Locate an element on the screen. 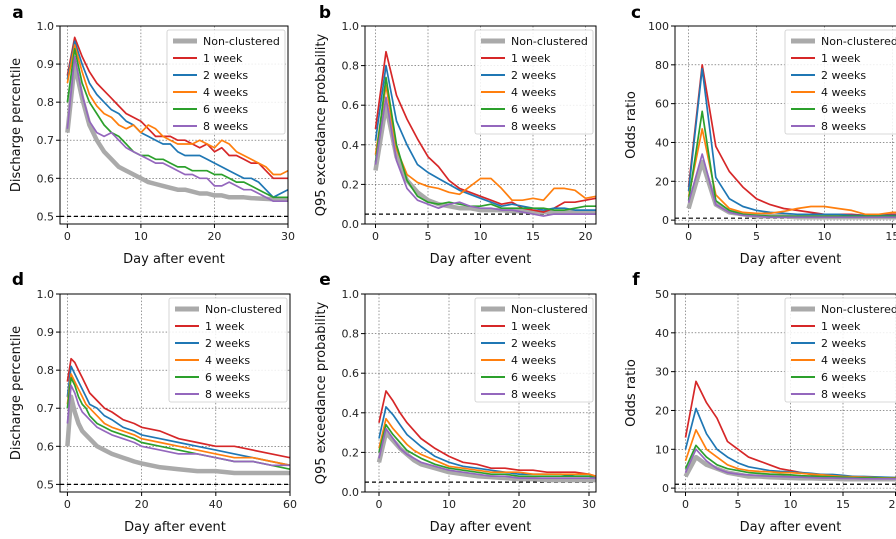 The image size is (896, 539). panel-letter: e is located at coordinates (325, 280).